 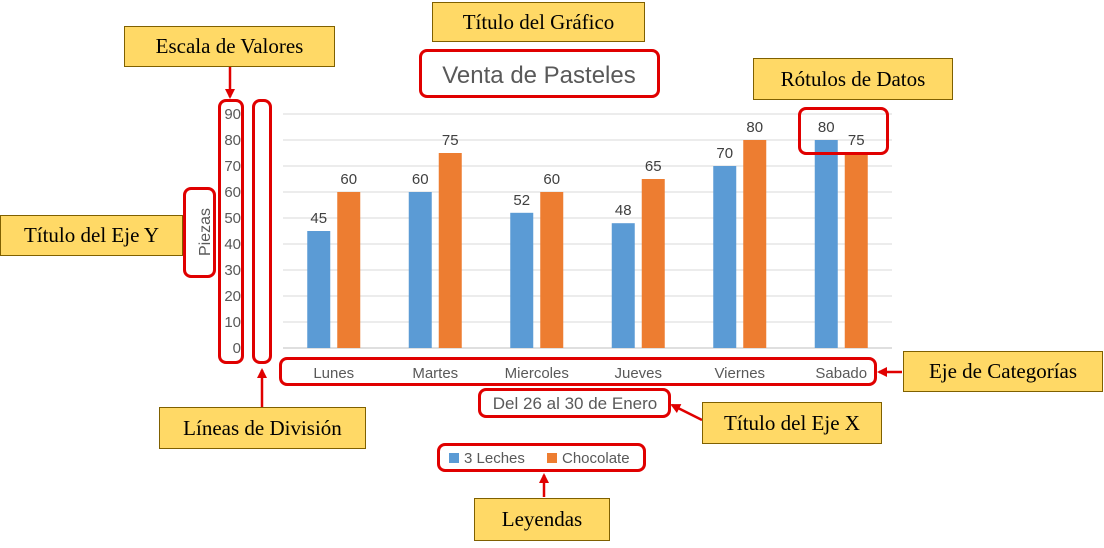 What do you see at coordinates (318, 218) in the screenshot?
I see `data-label-3-leches-lunes: 45` at bounding box center [318, 218].